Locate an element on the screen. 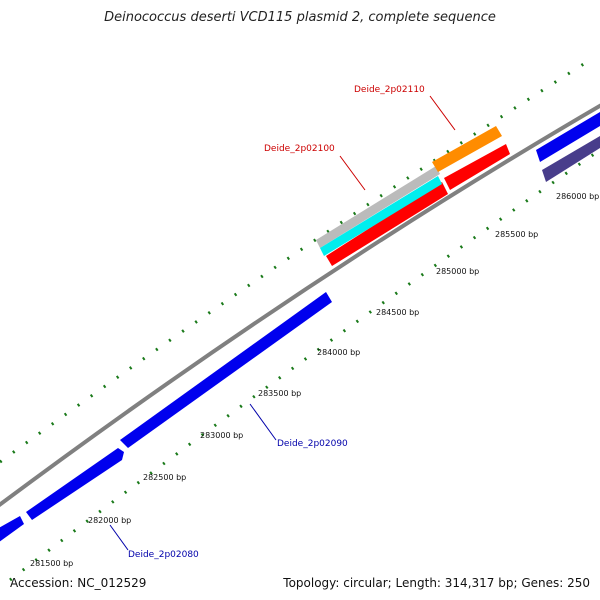 This screenshot has width=600, height=600. scale-tick-label: 286000 bp is located at coordinates (577, 196).